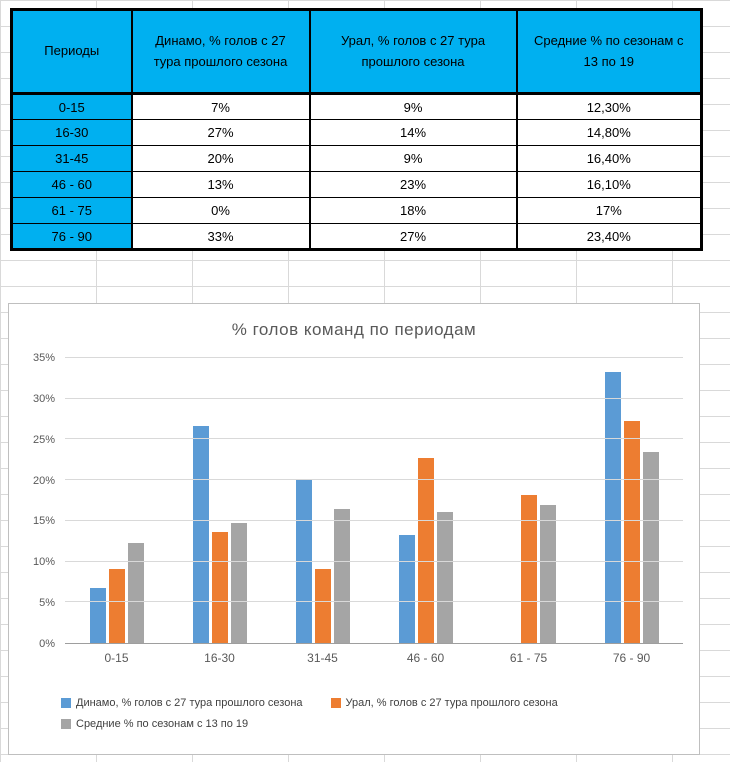 This screenshot has height=762, width=730. What do you see at coordinates (116, 658) in the screenshot?
I see `x-category-label: 0-15` at bounding box center [116, 658].